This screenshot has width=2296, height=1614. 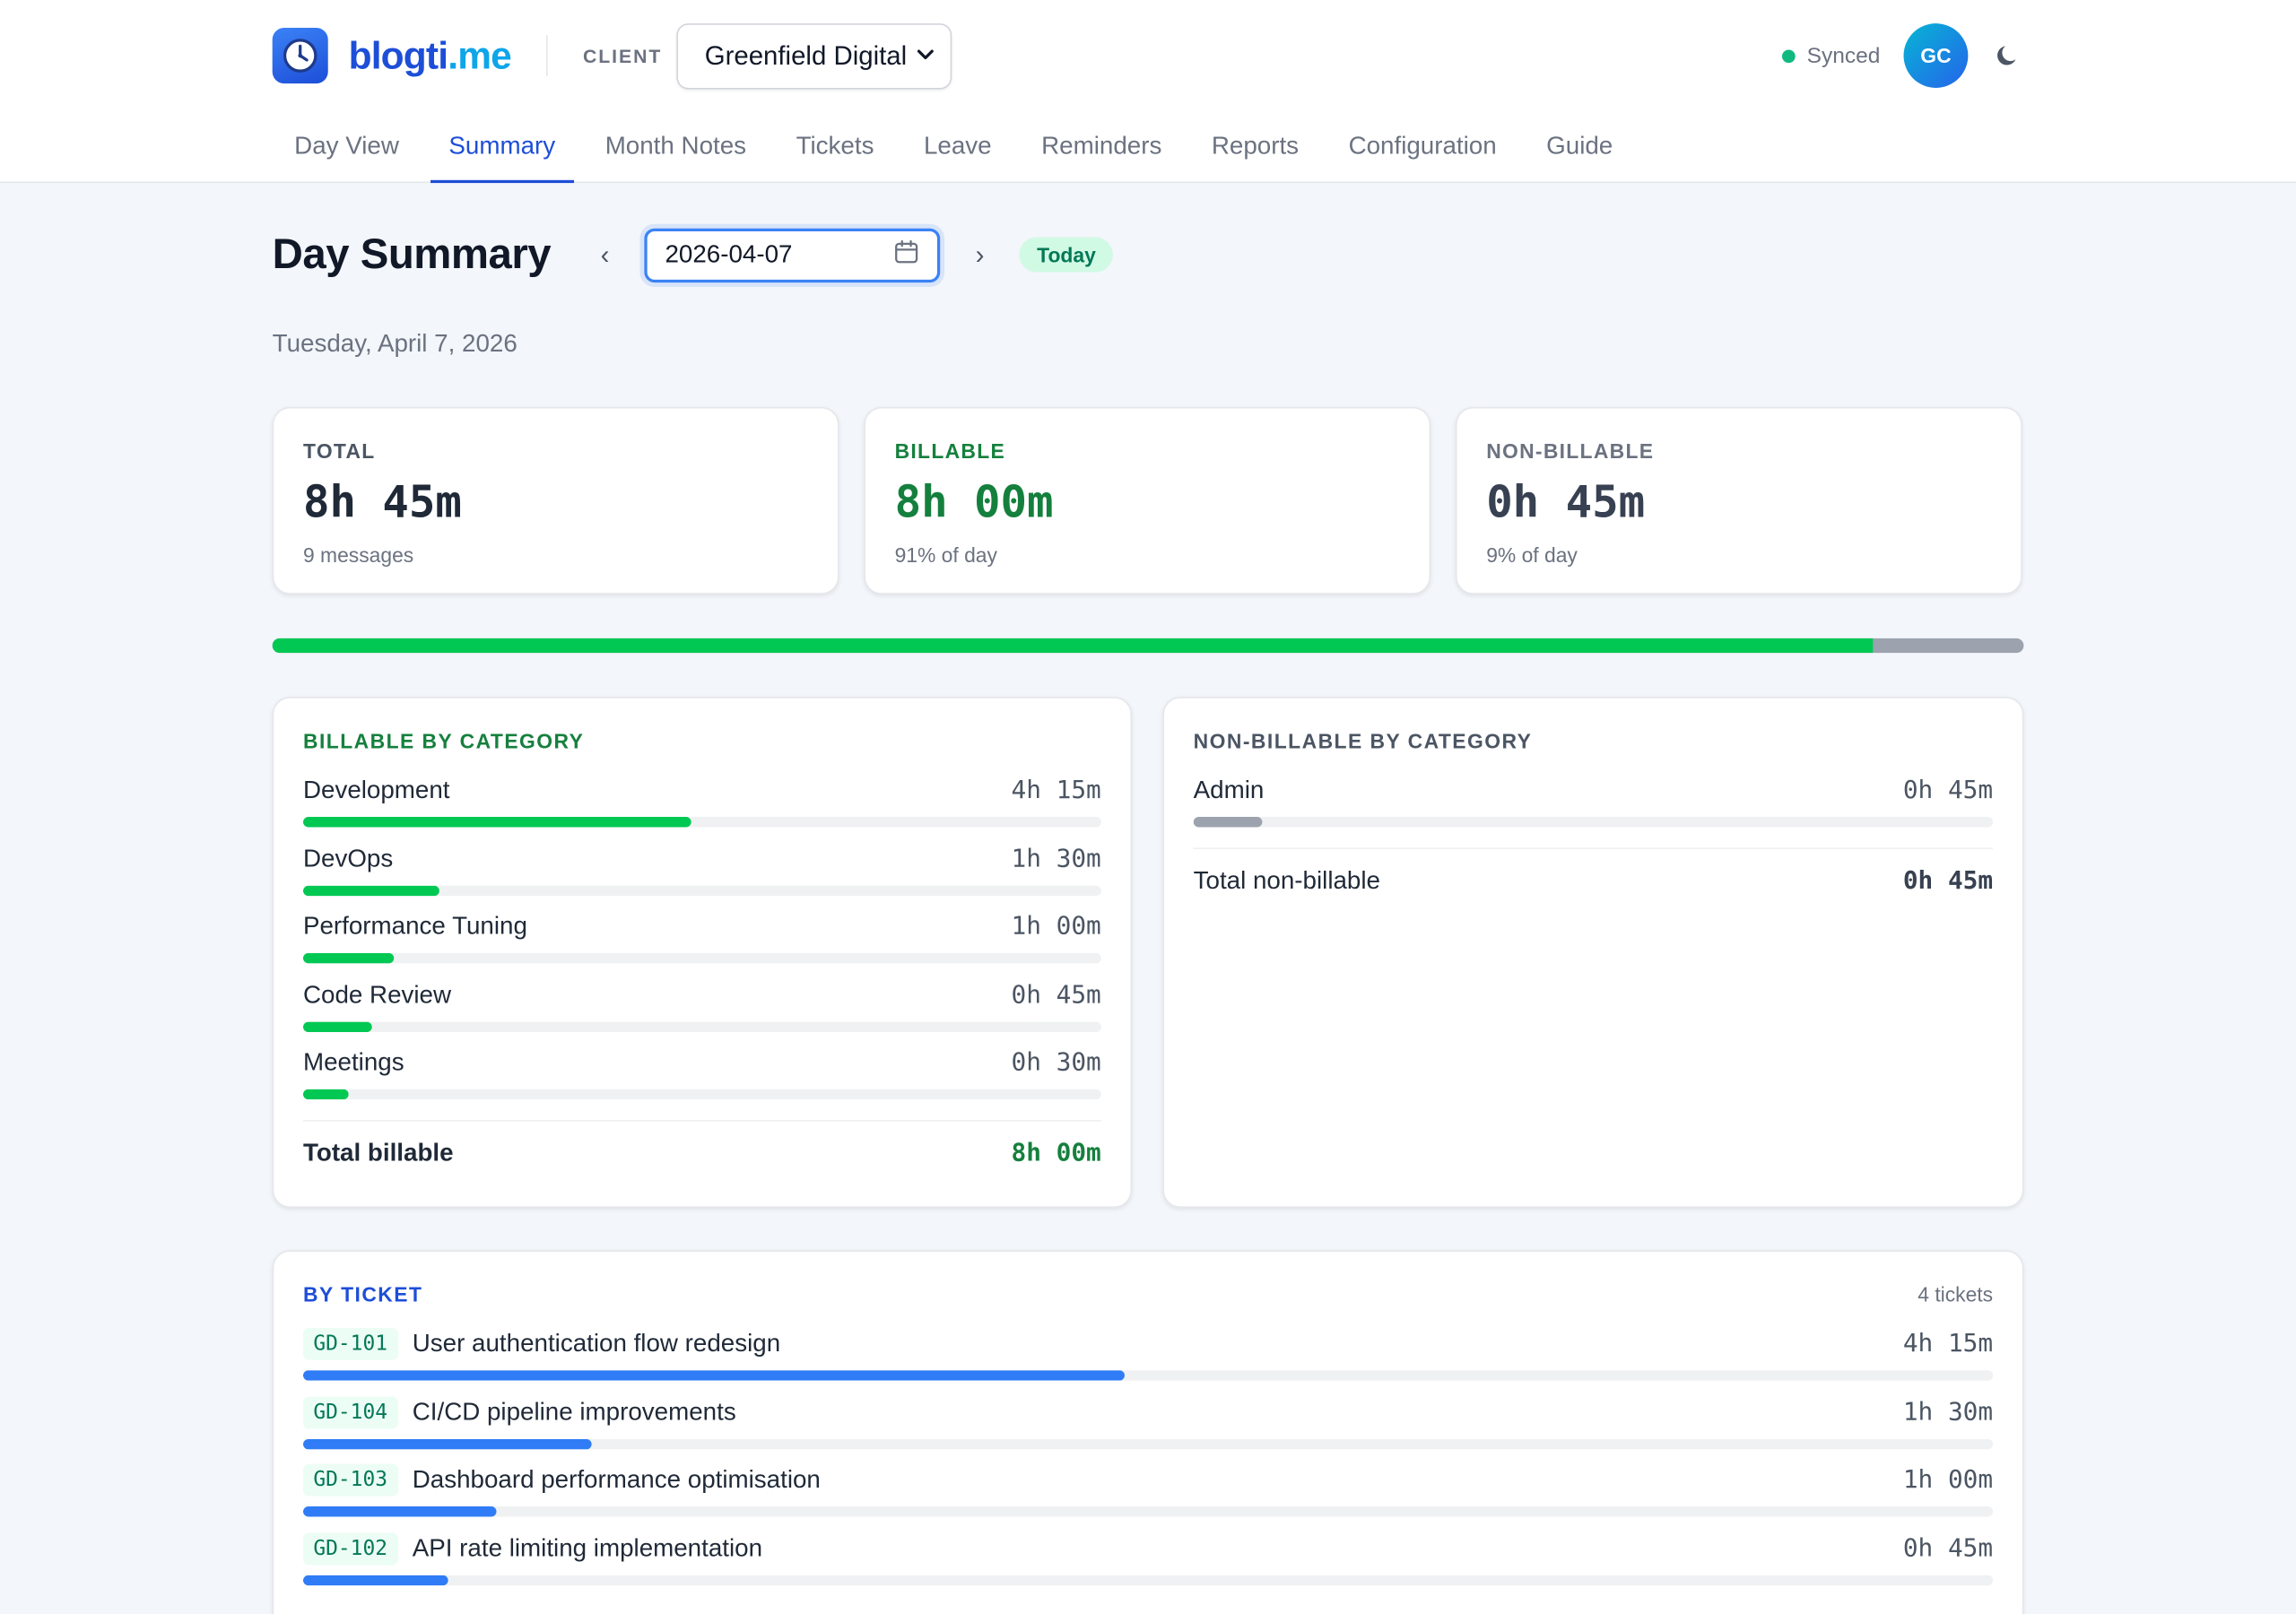 What do you see at coordinates (350, 1343) in the screenshot?
I see `ticket-code: GD-101` at bounding box center [350, 1343].